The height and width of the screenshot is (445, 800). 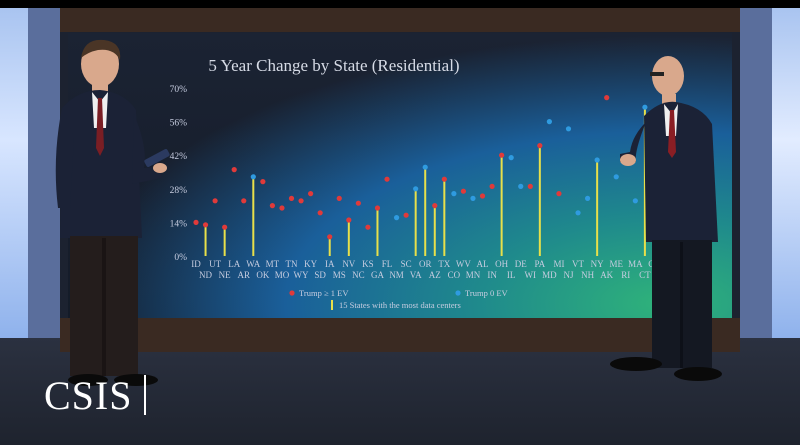 I want to click on state-label: VT, so click(x=578, y=264).